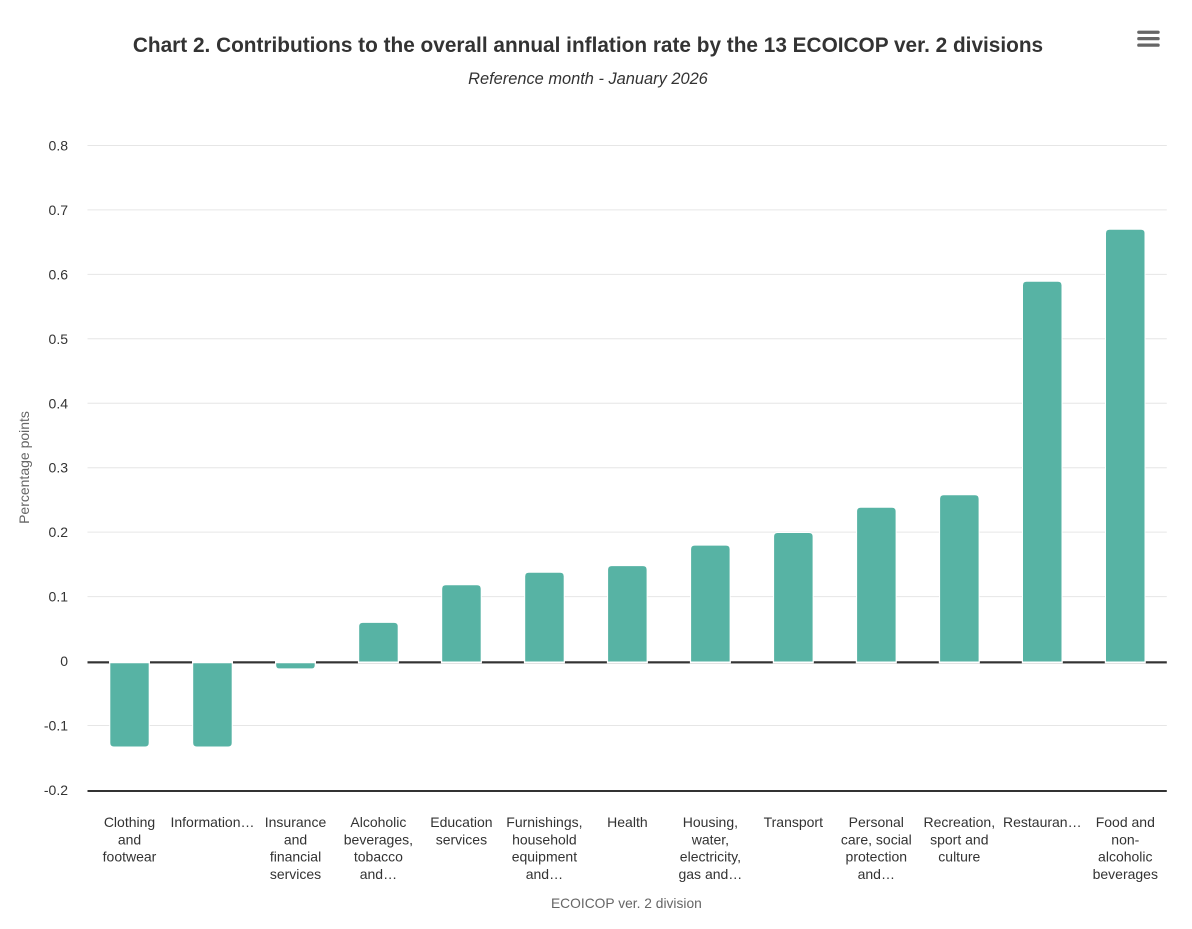 The height and width of the screenshot is (929, 1192). I want to click on svg-text: Percentage points, so click(24, 467).